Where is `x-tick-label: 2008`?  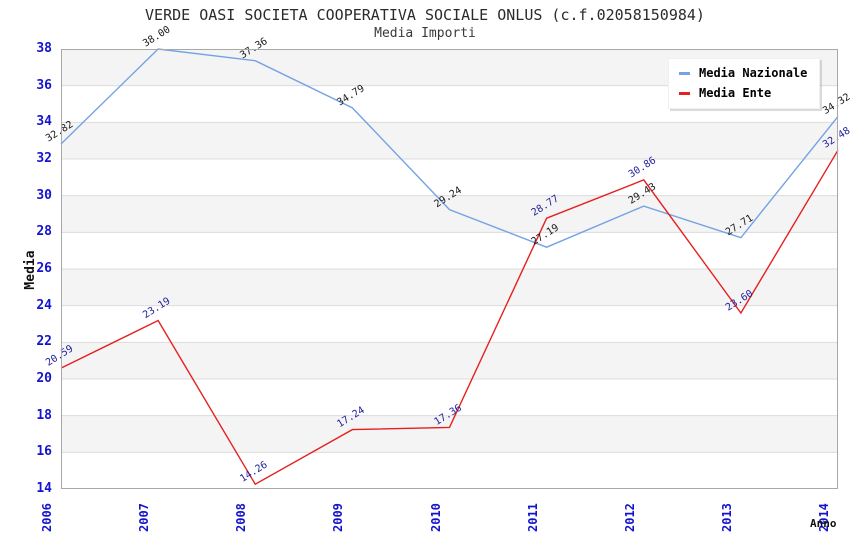
x-tick-label: 2008 is located at coordinates (241, 517).